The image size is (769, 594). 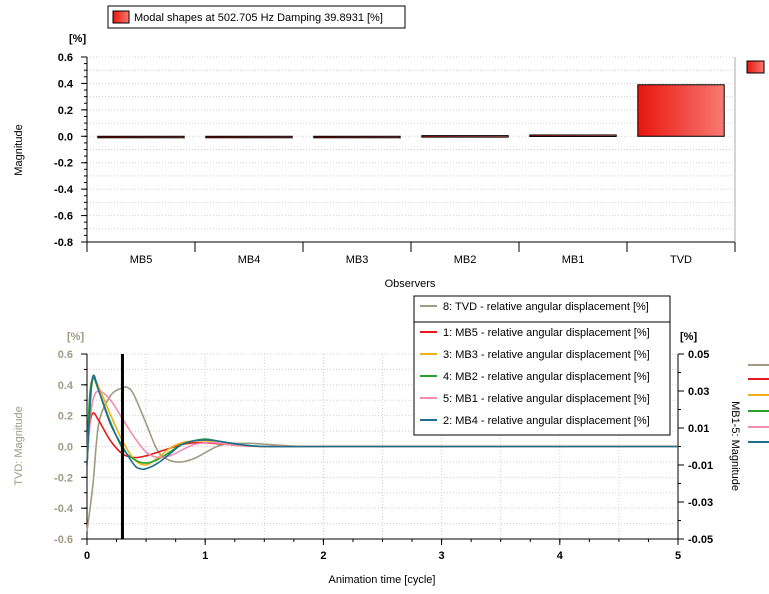 I want to click on y-tick-label: 0.2, so click(x=65, y=111).